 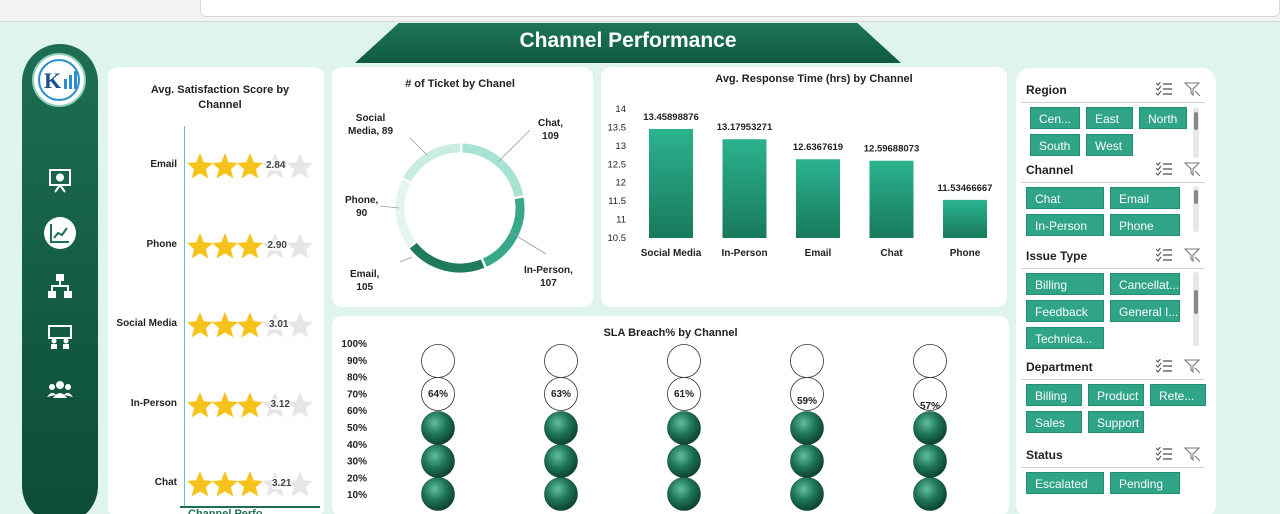 What do you see at coordinates (550, 136) in the screenshot?
I see `donut-label-line2: 109` at bounding box center [550, 136].